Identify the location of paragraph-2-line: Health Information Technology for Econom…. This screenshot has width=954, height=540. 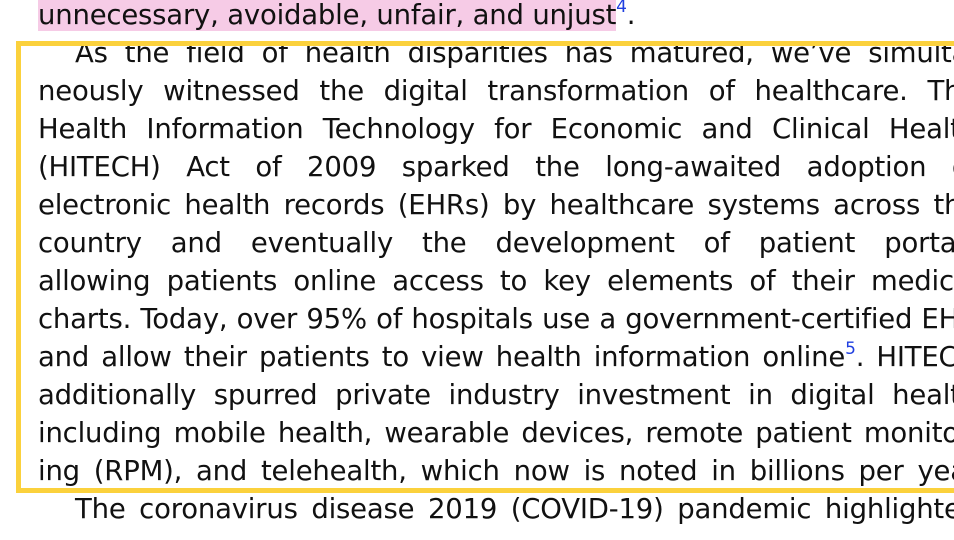
(496, 129).